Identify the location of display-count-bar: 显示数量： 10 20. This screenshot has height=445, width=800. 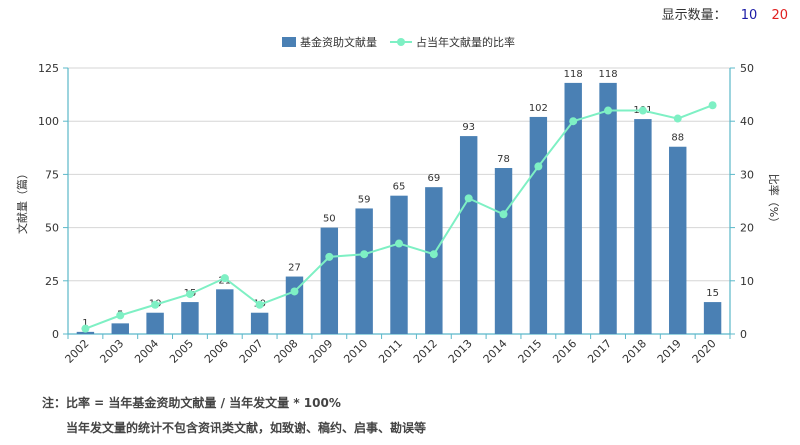
(725, 13).